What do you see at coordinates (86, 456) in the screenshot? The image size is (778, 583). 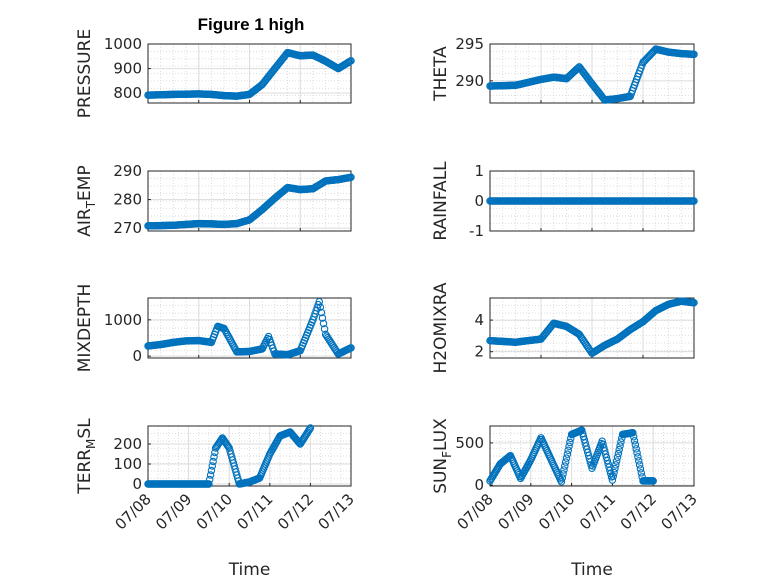 I see `y-axis-label: TERRMSL` at bounding box center [86, 456].